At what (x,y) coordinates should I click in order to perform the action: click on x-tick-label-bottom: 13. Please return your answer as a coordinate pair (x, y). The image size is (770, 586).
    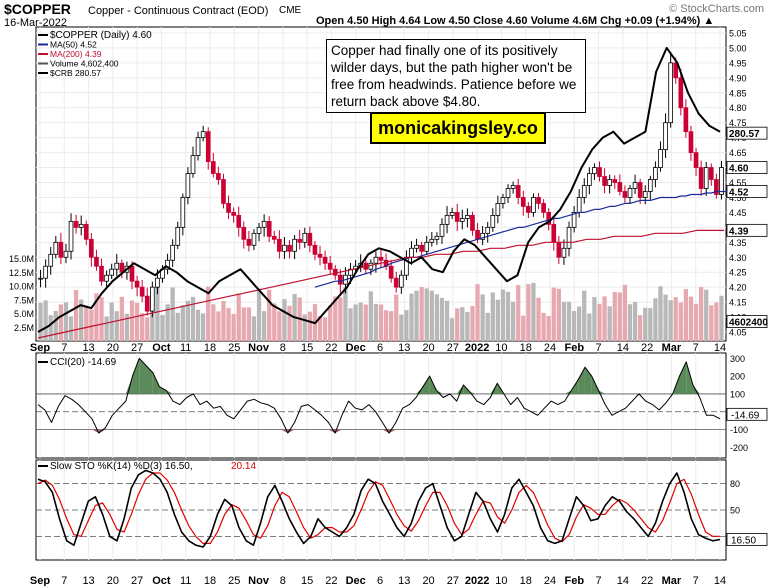
    Looking at the image, I should click on (404, 580).